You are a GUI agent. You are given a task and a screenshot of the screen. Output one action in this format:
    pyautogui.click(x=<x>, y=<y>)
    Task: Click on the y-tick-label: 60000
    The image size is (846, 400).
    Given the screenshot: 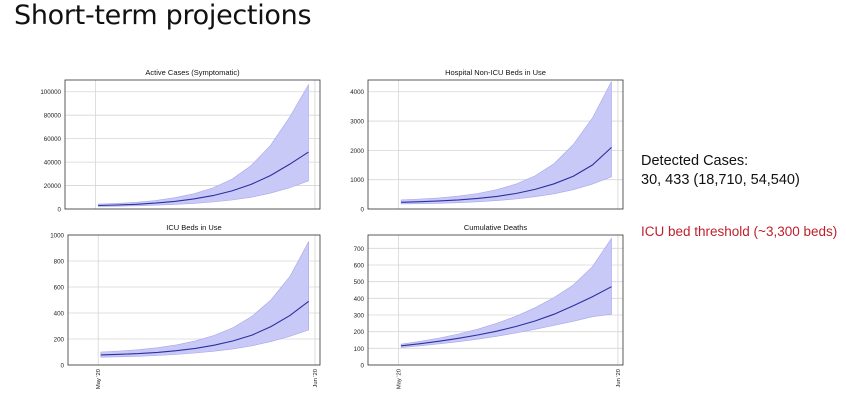 What is the action you would take?
    pyautogui.click(x=53, y=139)
    